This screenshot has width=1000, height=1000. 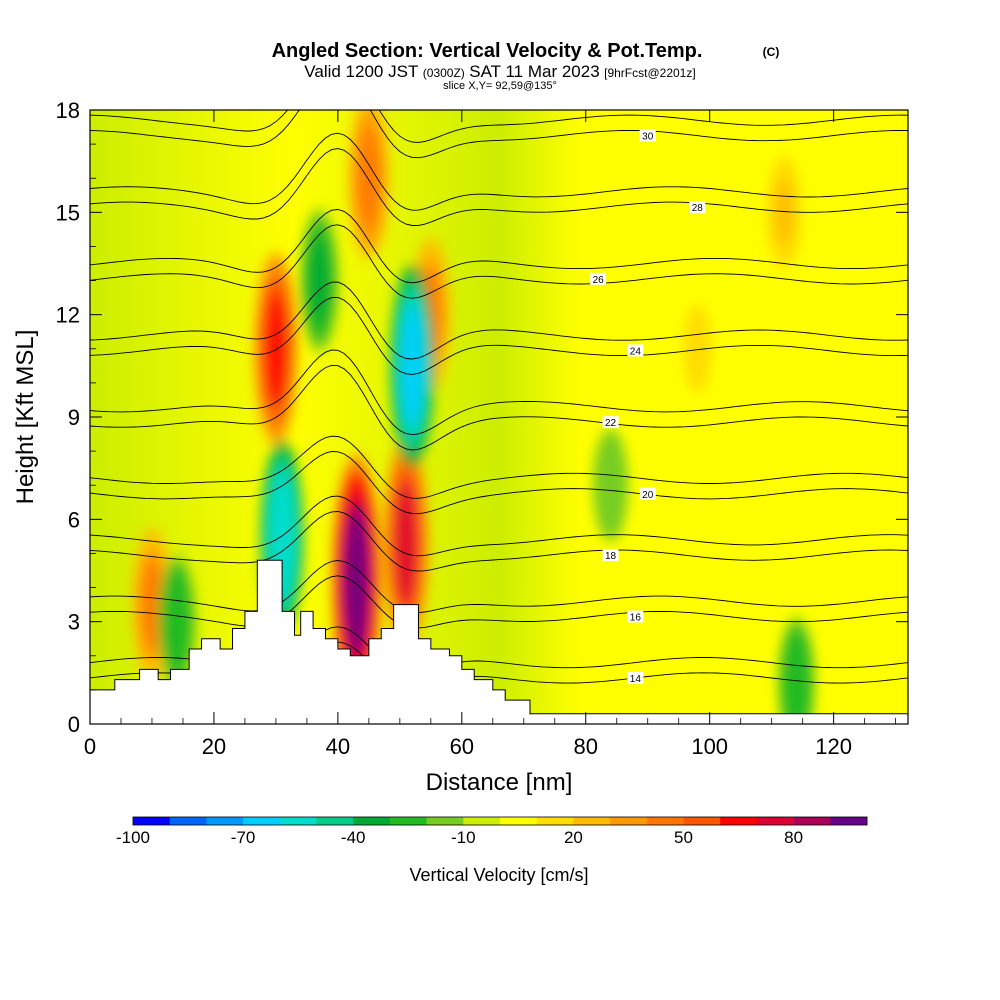 What do you see at coordinates (25, 417) in the screenshot?
I see `y-axis-label: Height [Kft MSL]` at bounding box center [25, 417].